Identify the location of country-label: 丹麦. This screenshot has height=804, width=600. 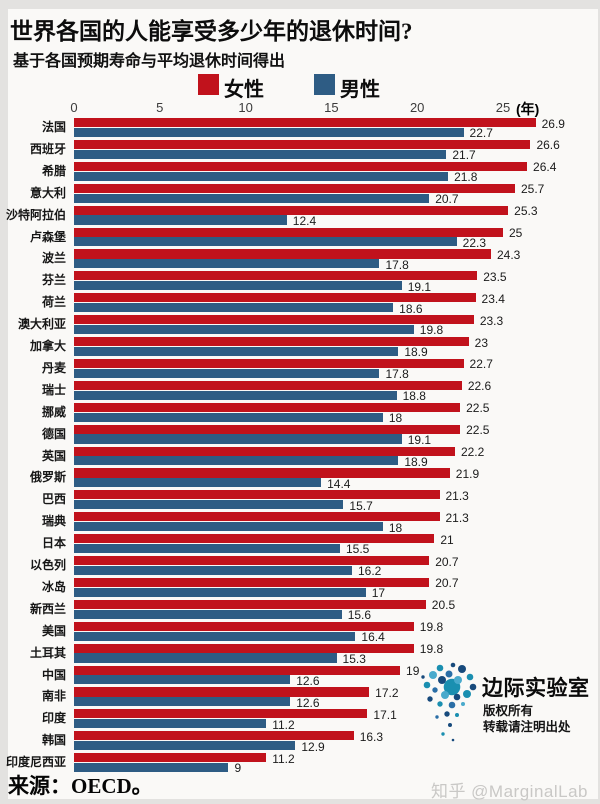
(53, 367).